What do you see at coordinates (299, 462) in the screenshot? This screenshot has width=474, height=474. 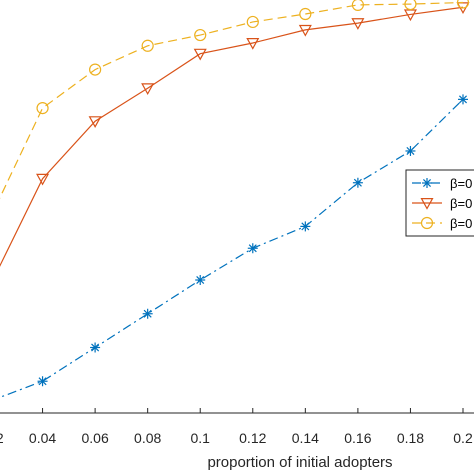 I see `x-axis-label: proportion of initial adopters` at bounding box center [299, 462].